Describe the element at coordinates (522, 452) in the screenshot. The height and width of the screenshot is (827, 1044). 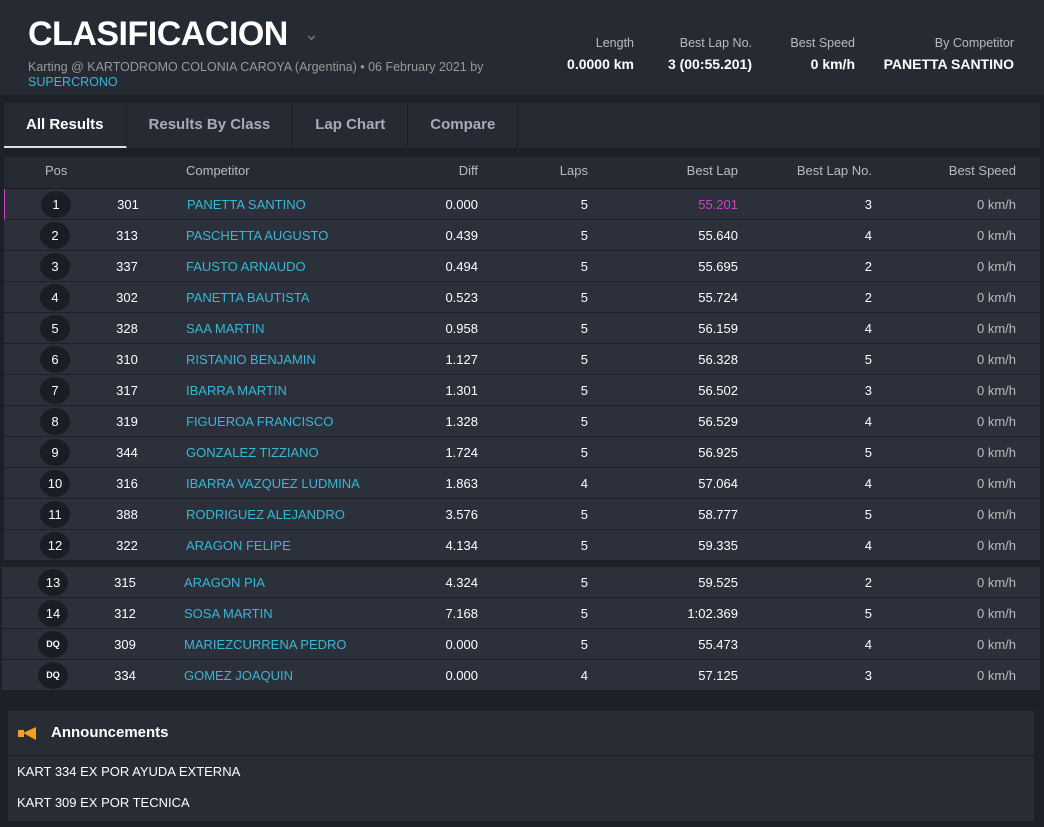
I see `table-row: 9 344 GONZALEZ TIZZIANO 1.724 5 56.925 5 0 km/h` at that location.